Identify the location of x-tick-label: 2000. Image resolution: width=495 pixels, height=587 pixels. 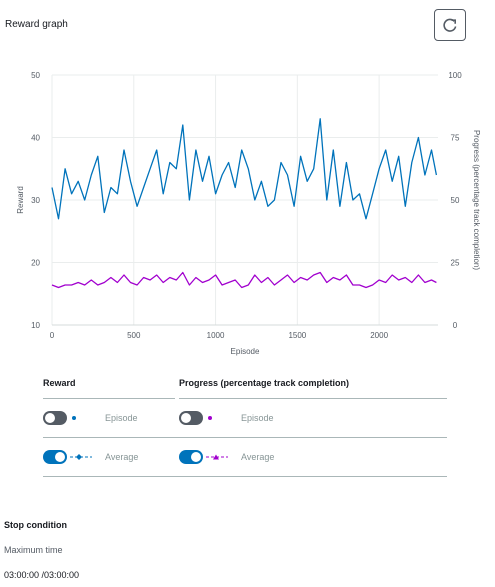
(379, 335).